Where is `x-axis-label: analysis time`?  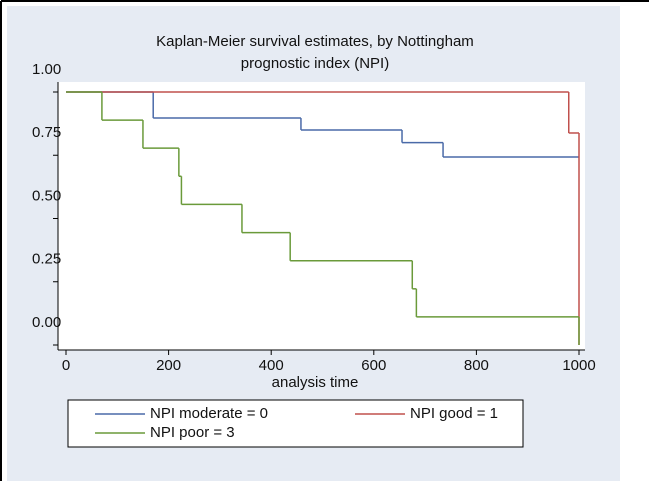 x-axis-label: analysis time is located at coordinates (315, 382).